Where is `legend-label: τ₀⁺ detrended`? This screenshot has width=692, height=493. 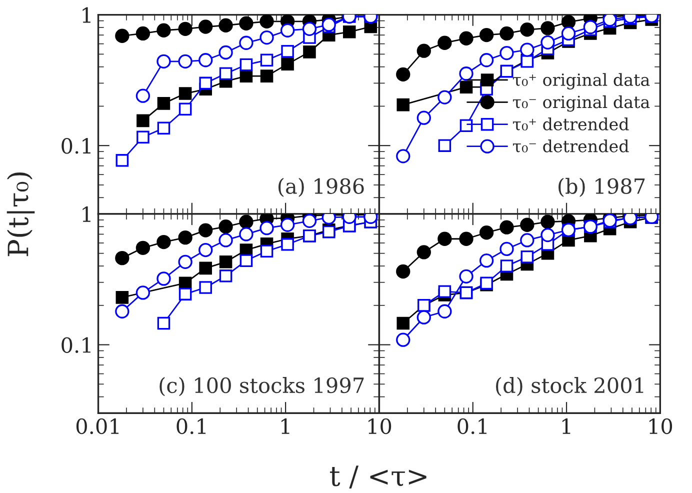 legend-label: τ₀⁺ detrended is located at coordinates (570, 124).